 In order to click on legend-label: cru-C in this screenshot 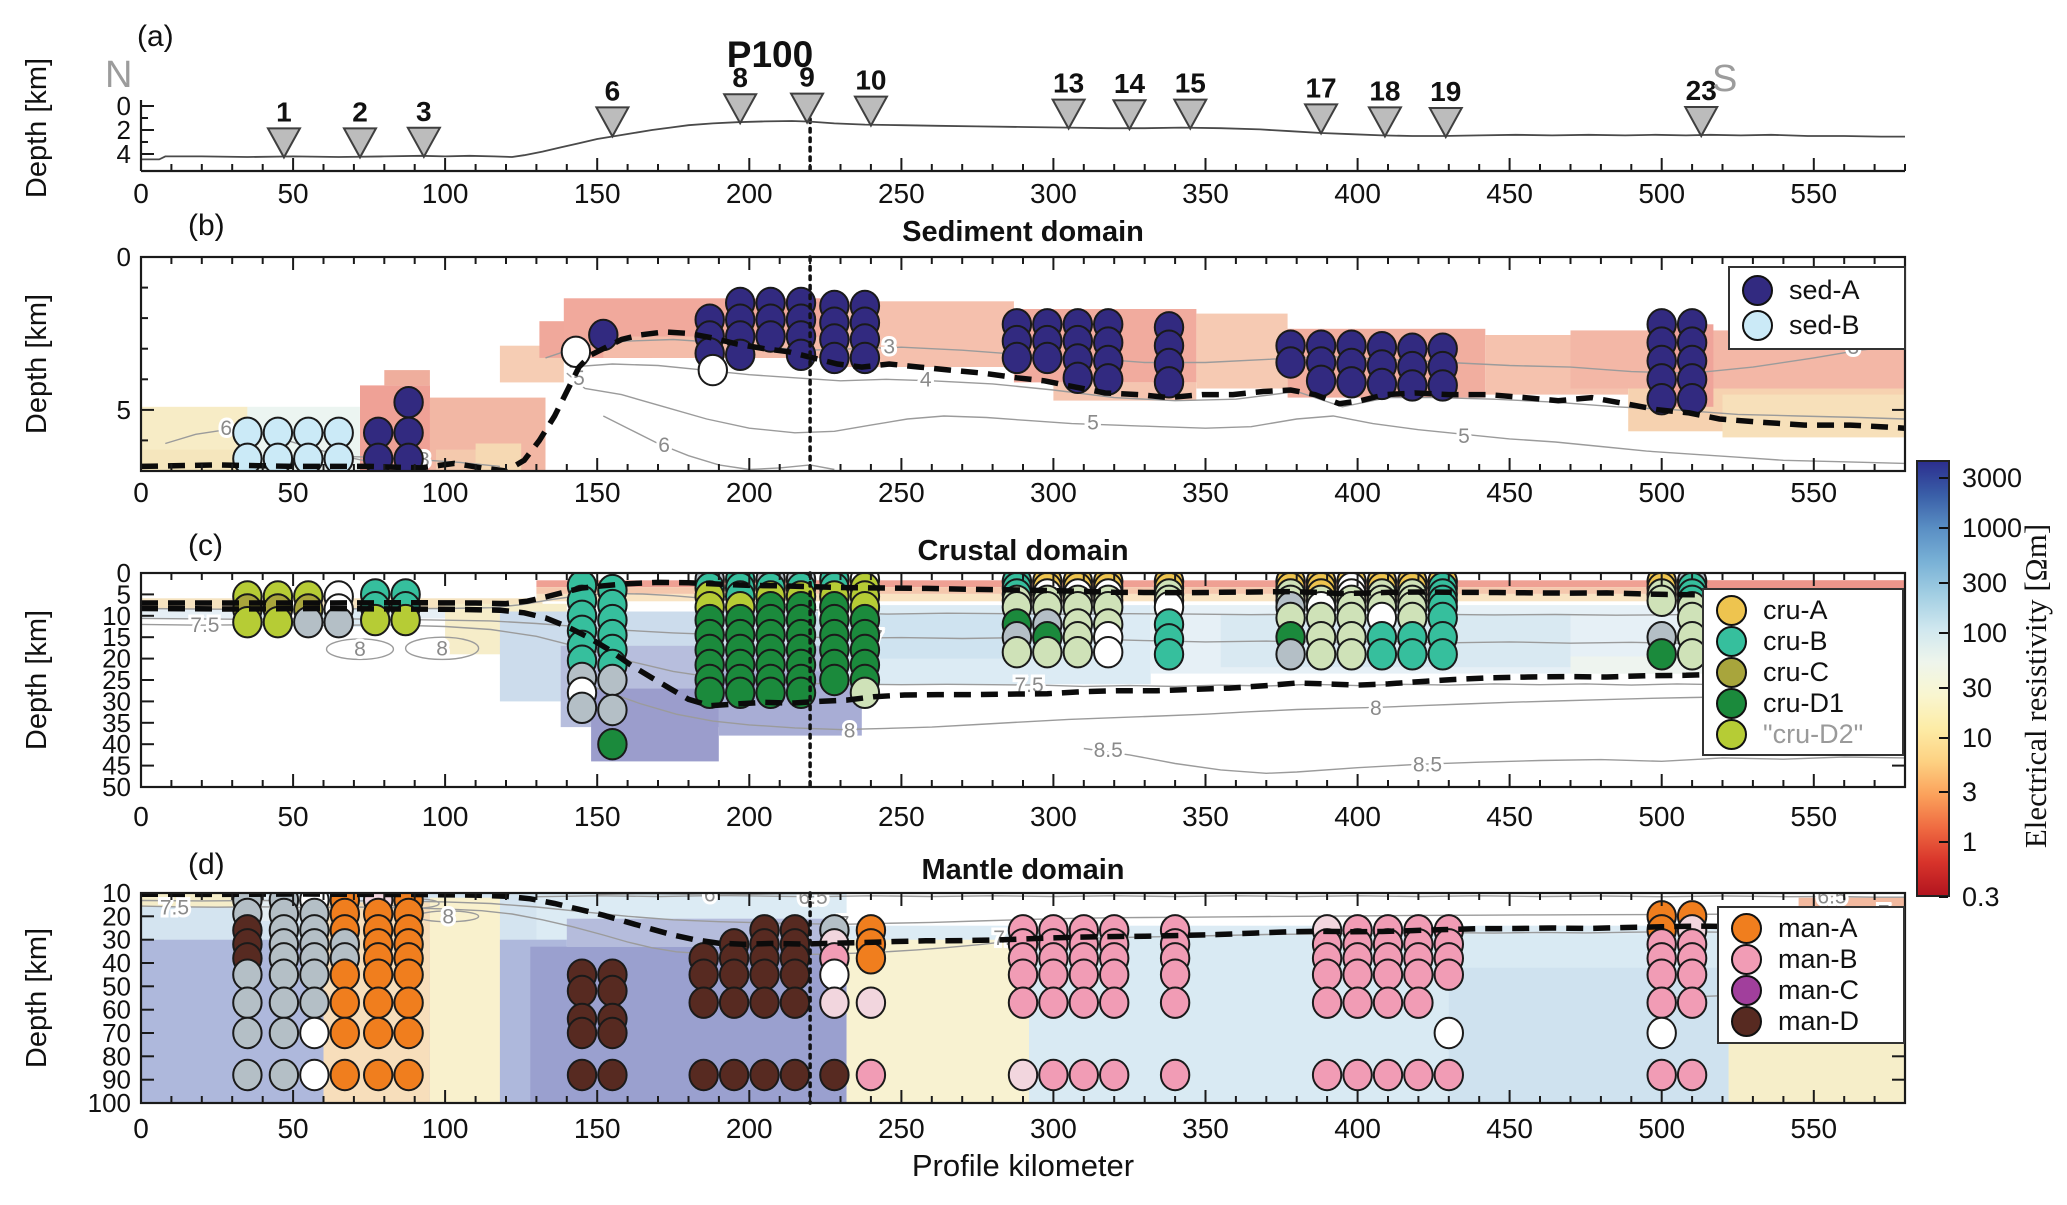, I will do `click(1796, 672)`.